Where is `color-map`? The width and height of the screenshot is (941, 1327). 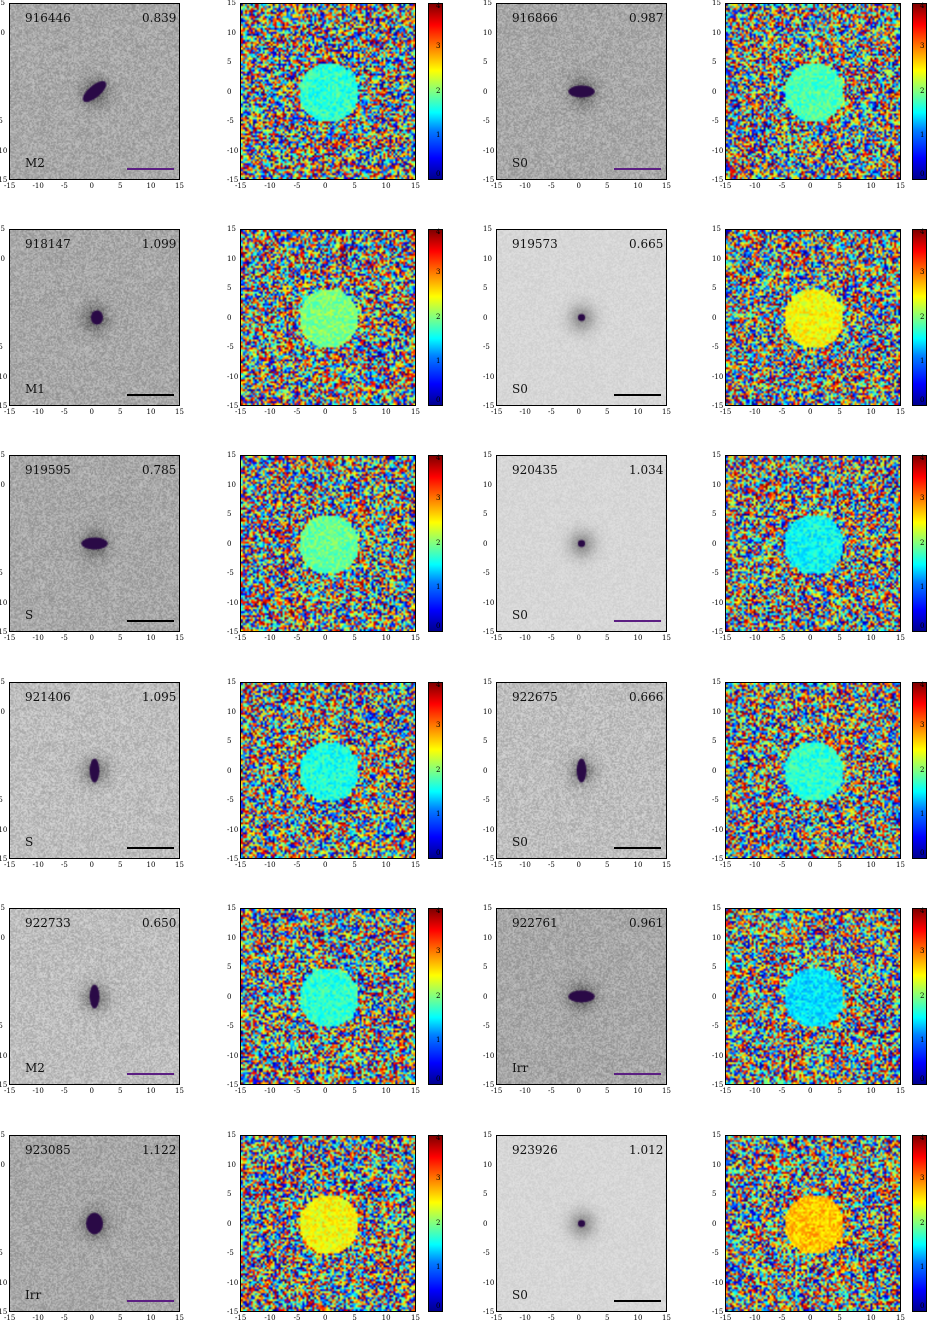 color-map is located at coordinates (328, 91).